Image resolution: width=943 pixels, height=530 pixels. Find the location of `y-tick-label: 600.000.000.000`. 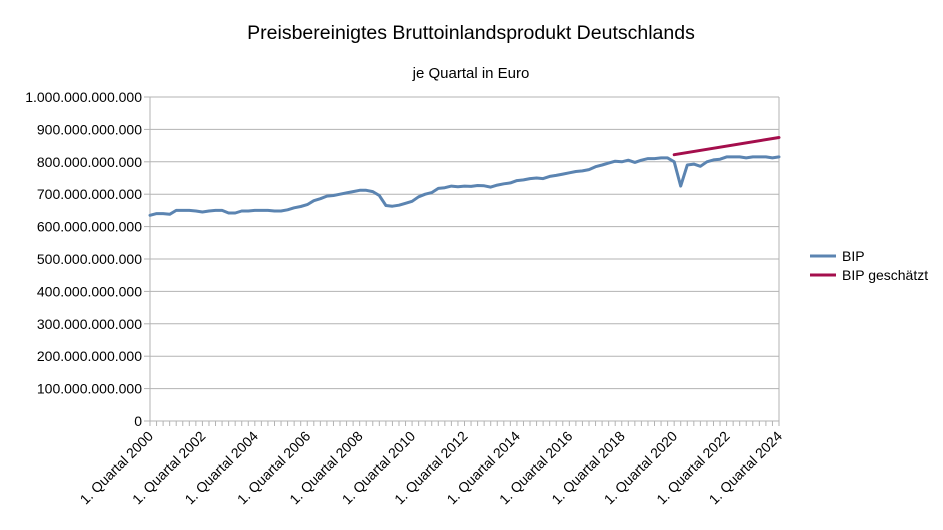

y-tick-label: 600.000.000.000 is located at coordinates (89, 227).